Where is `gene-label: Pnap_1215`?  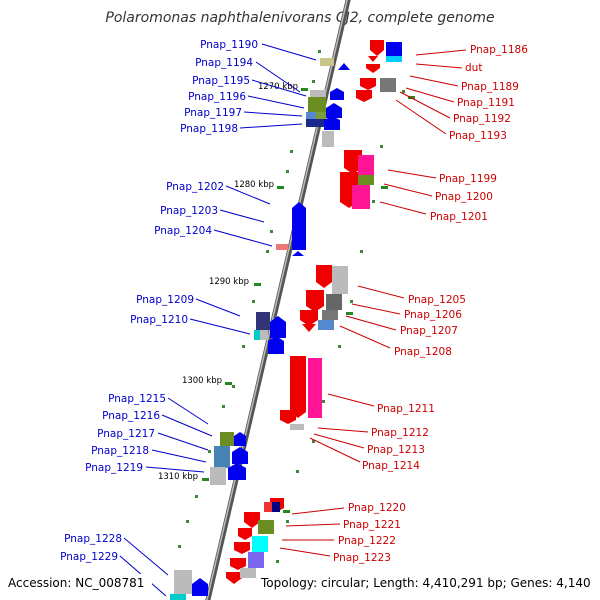 gene-label: Pnap_1215 is located at coordinates (137, 399).